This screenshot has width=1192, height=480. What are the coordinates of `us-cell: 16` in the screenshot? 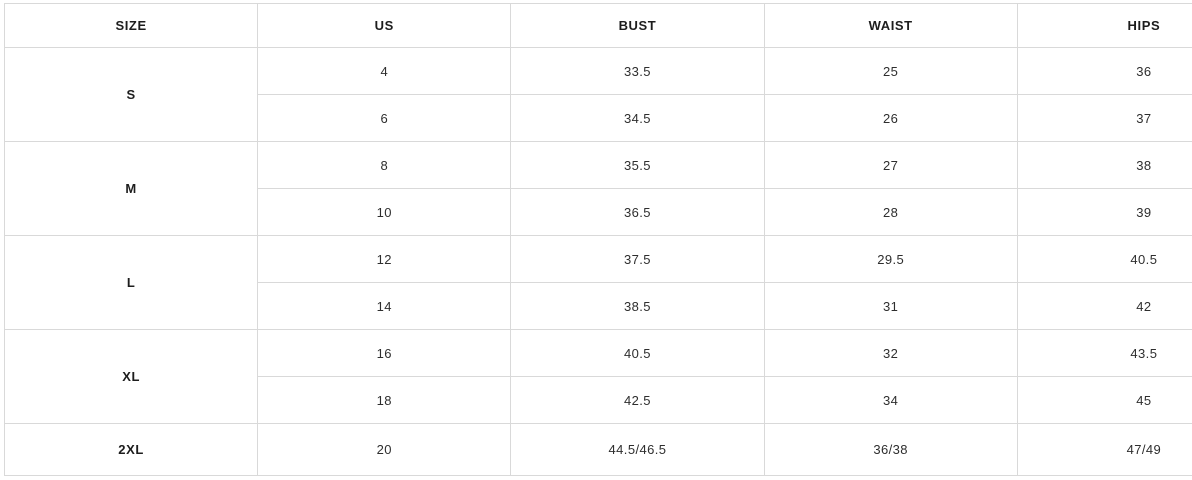 It's located at (384, 353).